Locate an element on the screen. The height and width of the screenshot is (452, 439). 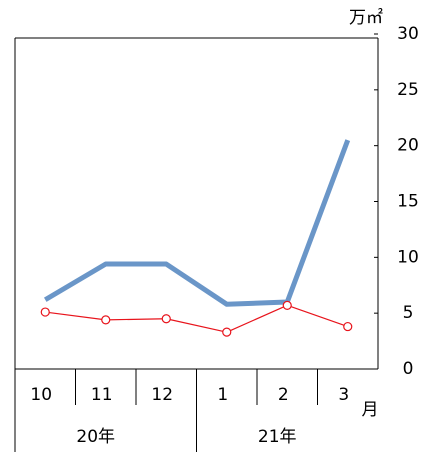
series-line is located at coordinates (196, 318).